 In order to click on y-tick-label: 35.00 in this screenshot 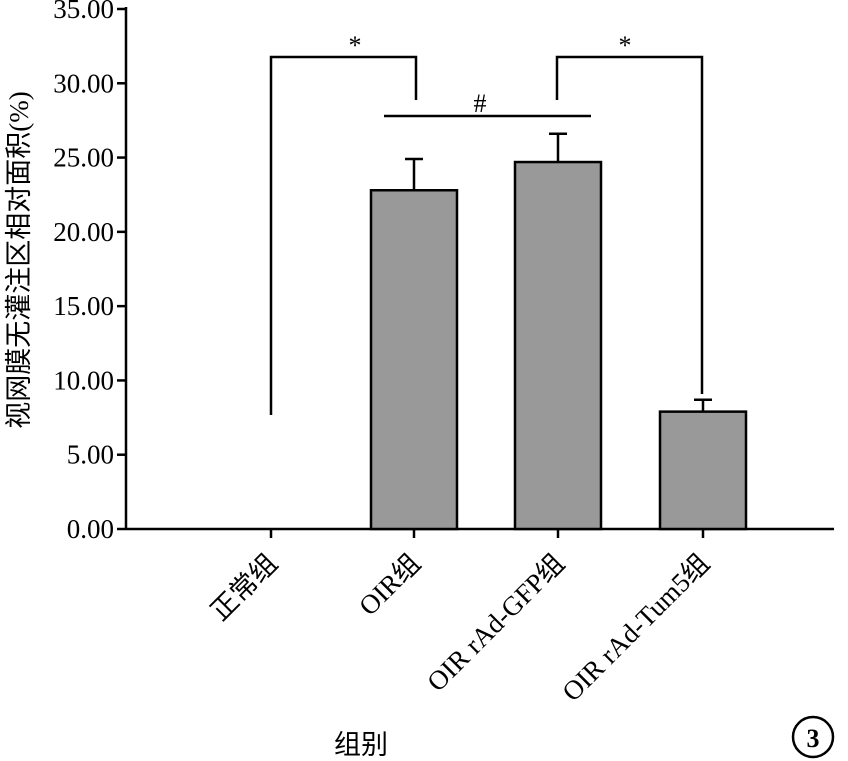, I will do `click(83, 12)`.